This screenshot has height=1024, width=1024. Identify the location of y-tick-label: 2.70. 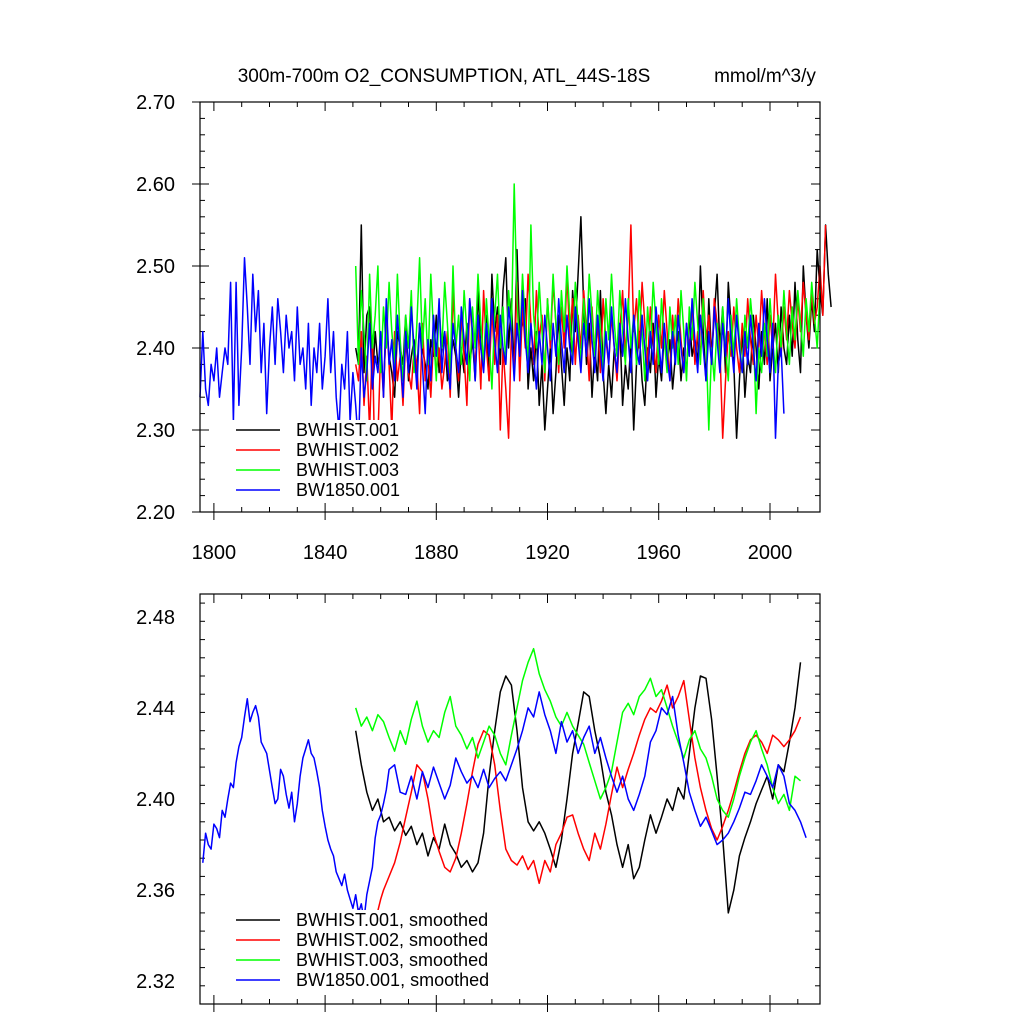
(155, 103).